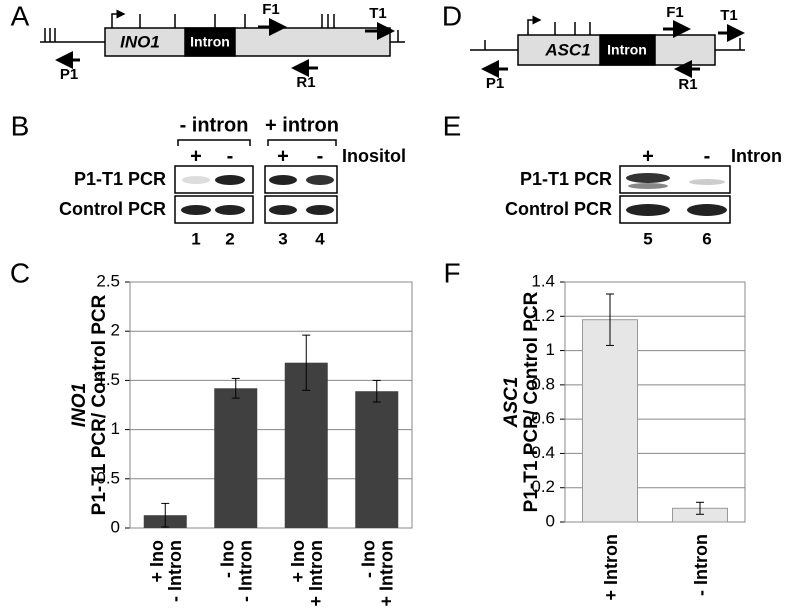  I want to click on gene-name: INO1, so click(140, 41).